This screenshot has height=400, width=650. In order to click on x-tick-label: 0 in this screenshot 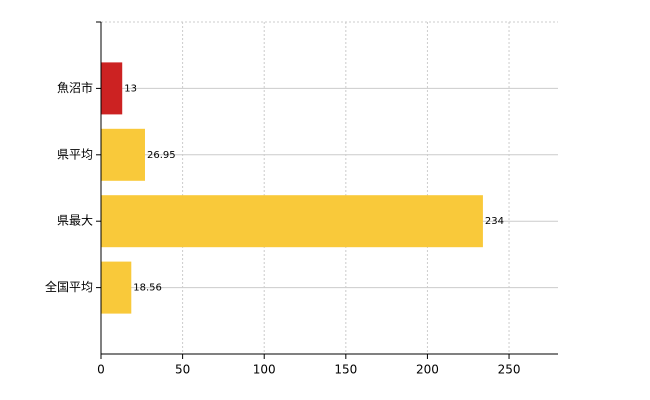, I will do `click(101, 370)`.